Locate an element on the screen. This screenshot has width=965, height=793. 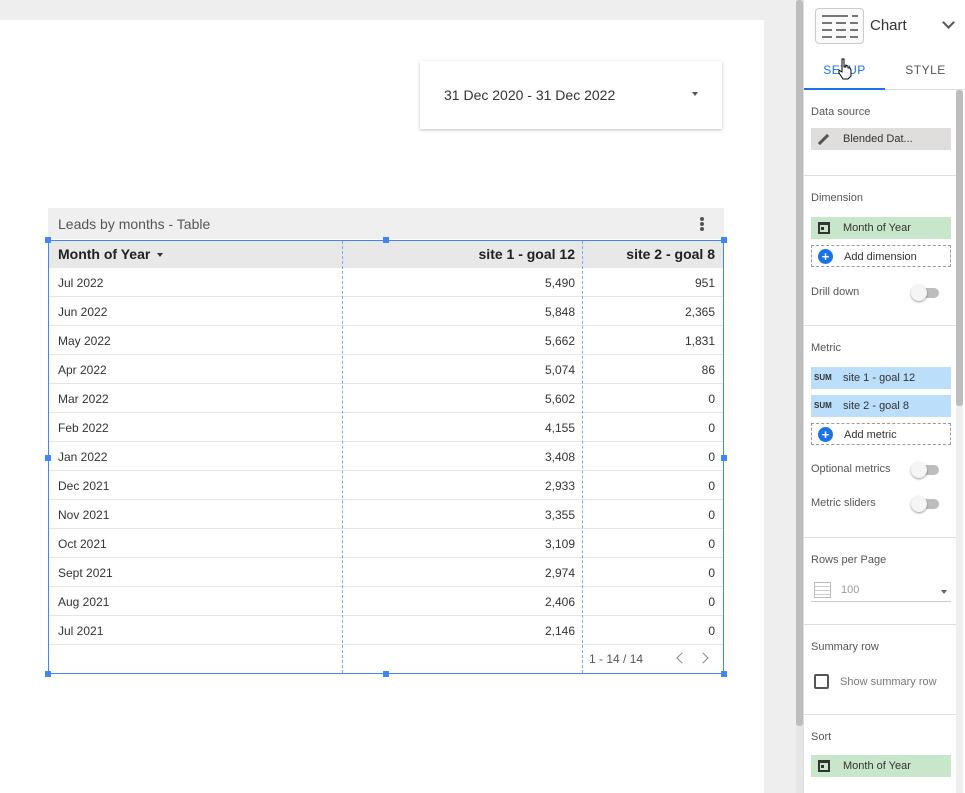
table-row: Nov 2021 3,355 0 is located at coordinates (386, 514).